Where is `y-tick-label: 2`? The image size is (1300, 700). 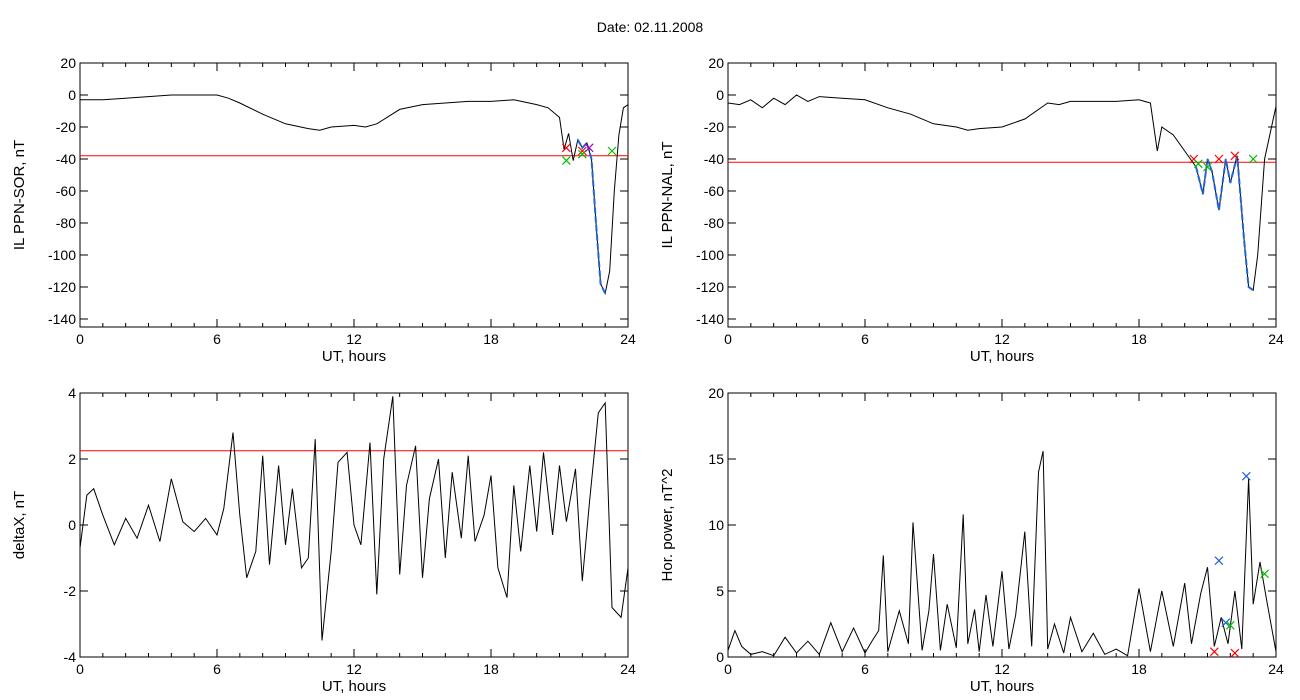
y-tick-label: 2 is located at coordinates (72, 459).